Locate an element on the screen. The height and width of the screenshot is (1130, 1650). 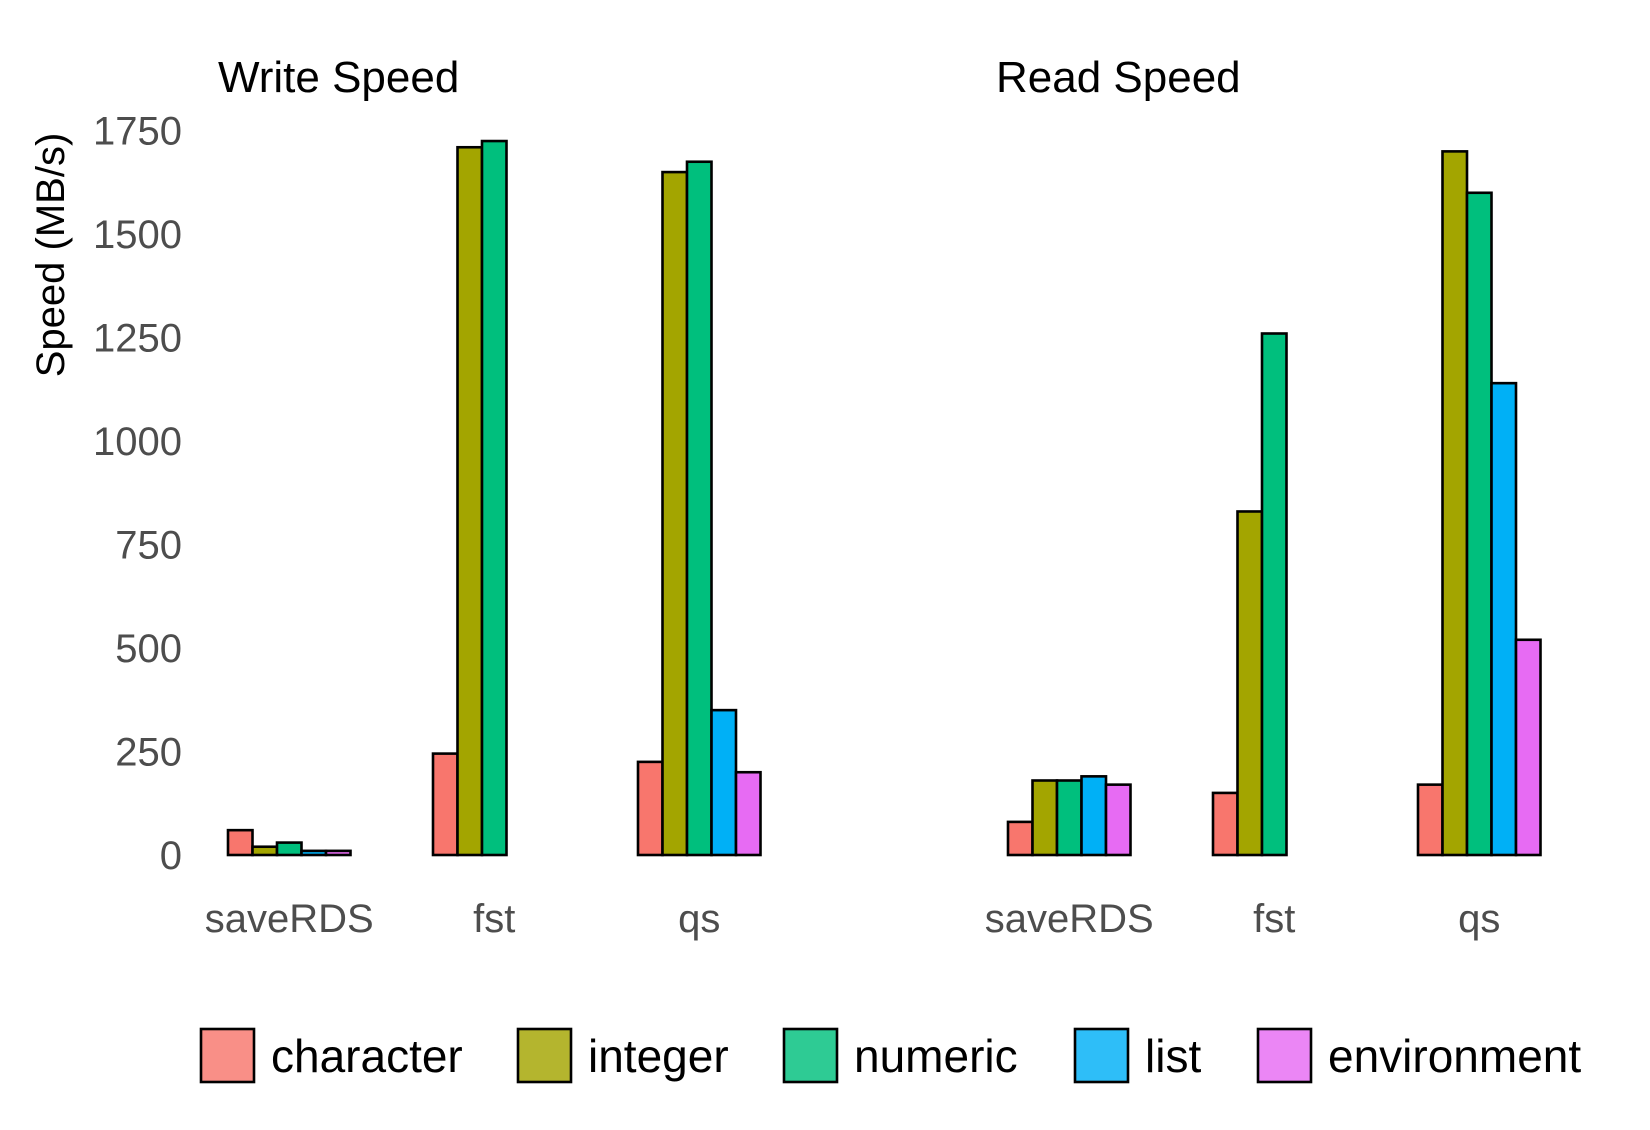
legend-label: numeric is located at coordinates (936, 1056).